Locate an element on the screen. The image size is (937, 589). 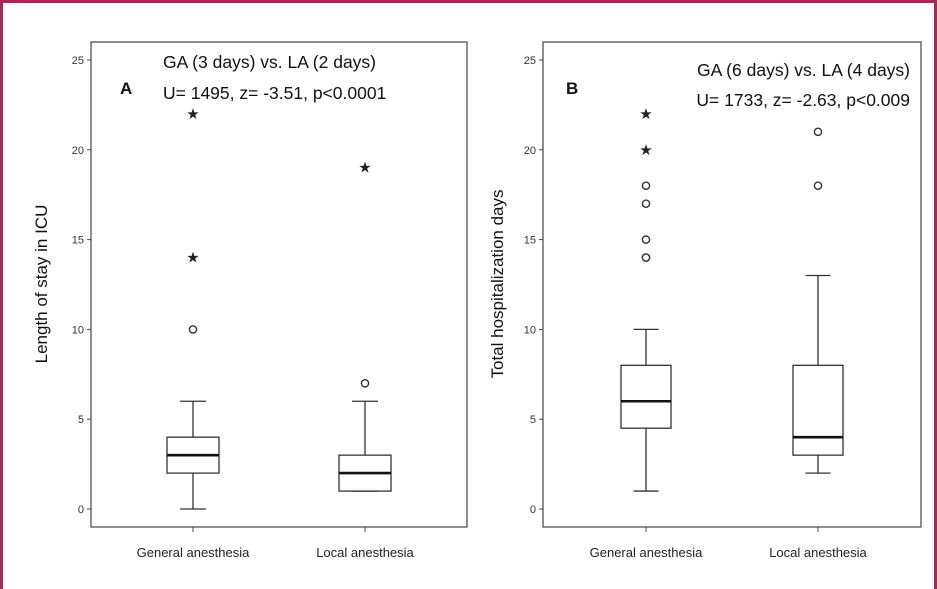
category-label-local-a: Local anesthesia is located at coordinates (365, 552).